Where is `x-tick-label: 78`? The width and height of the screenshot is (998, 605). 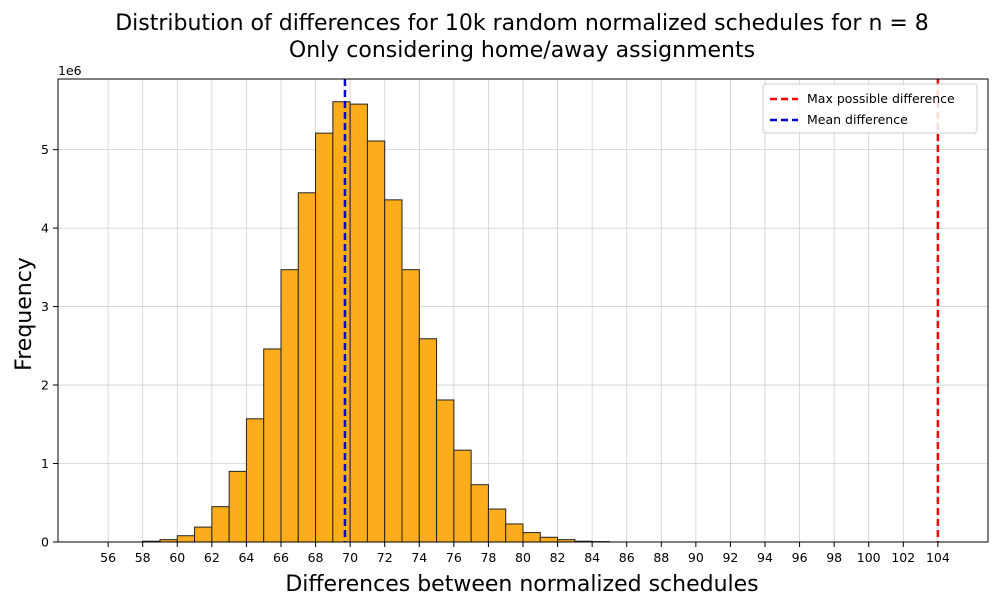
x-tick-label: 78 is located at coordinates (488, 557).